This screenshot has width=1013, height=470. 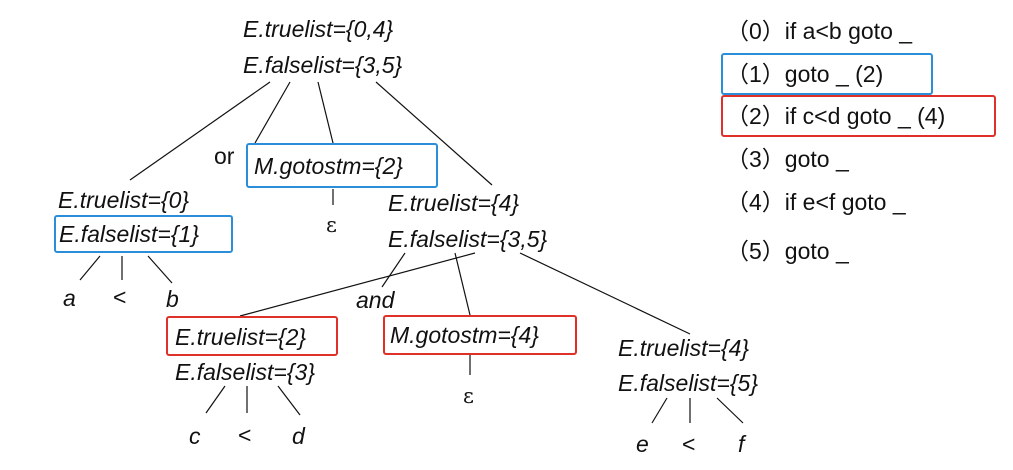 What do you see at coordinates (865, 116) in the screenshot?
I see `code-text-2: if c<d goto _ (4)` at bounding box center [865, 116].